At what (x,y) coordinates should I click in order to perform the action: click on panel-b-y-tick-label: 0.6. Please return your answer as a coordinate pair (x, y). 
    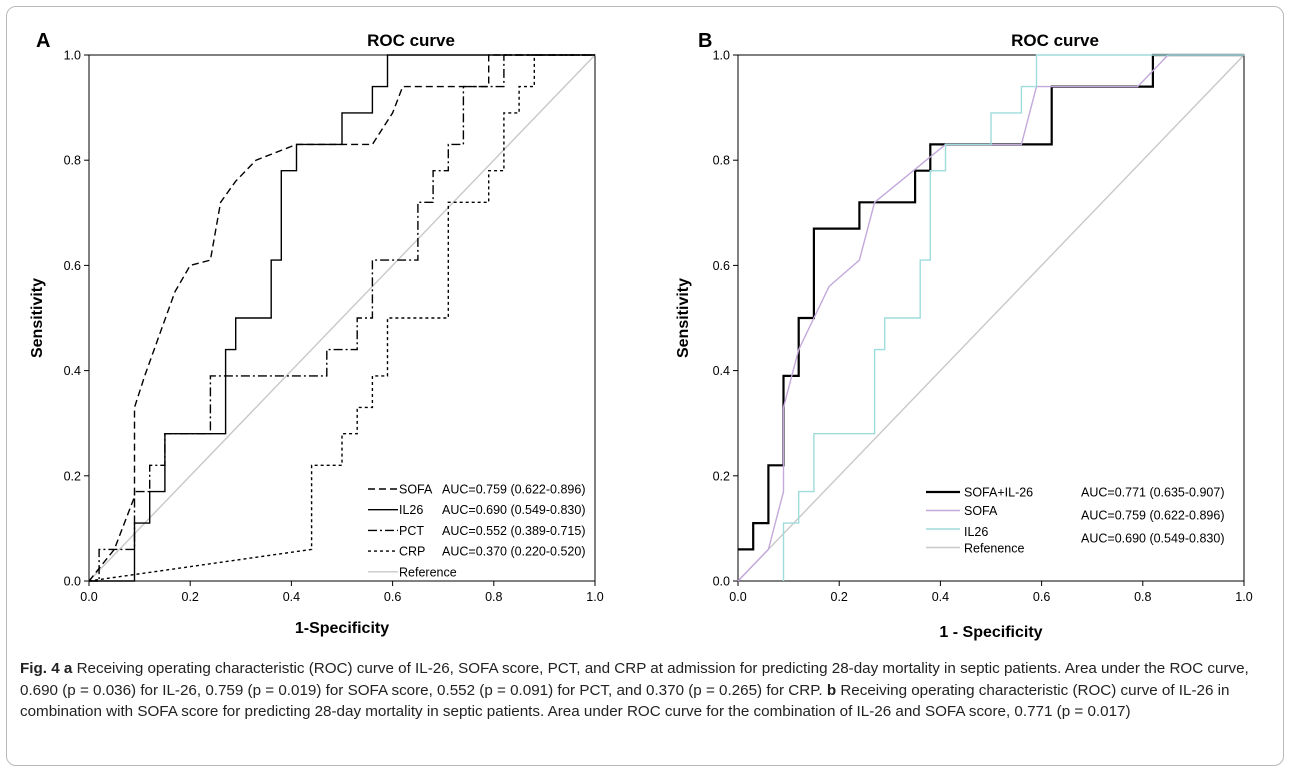
    Looking at the image, I should click on (721, 266).